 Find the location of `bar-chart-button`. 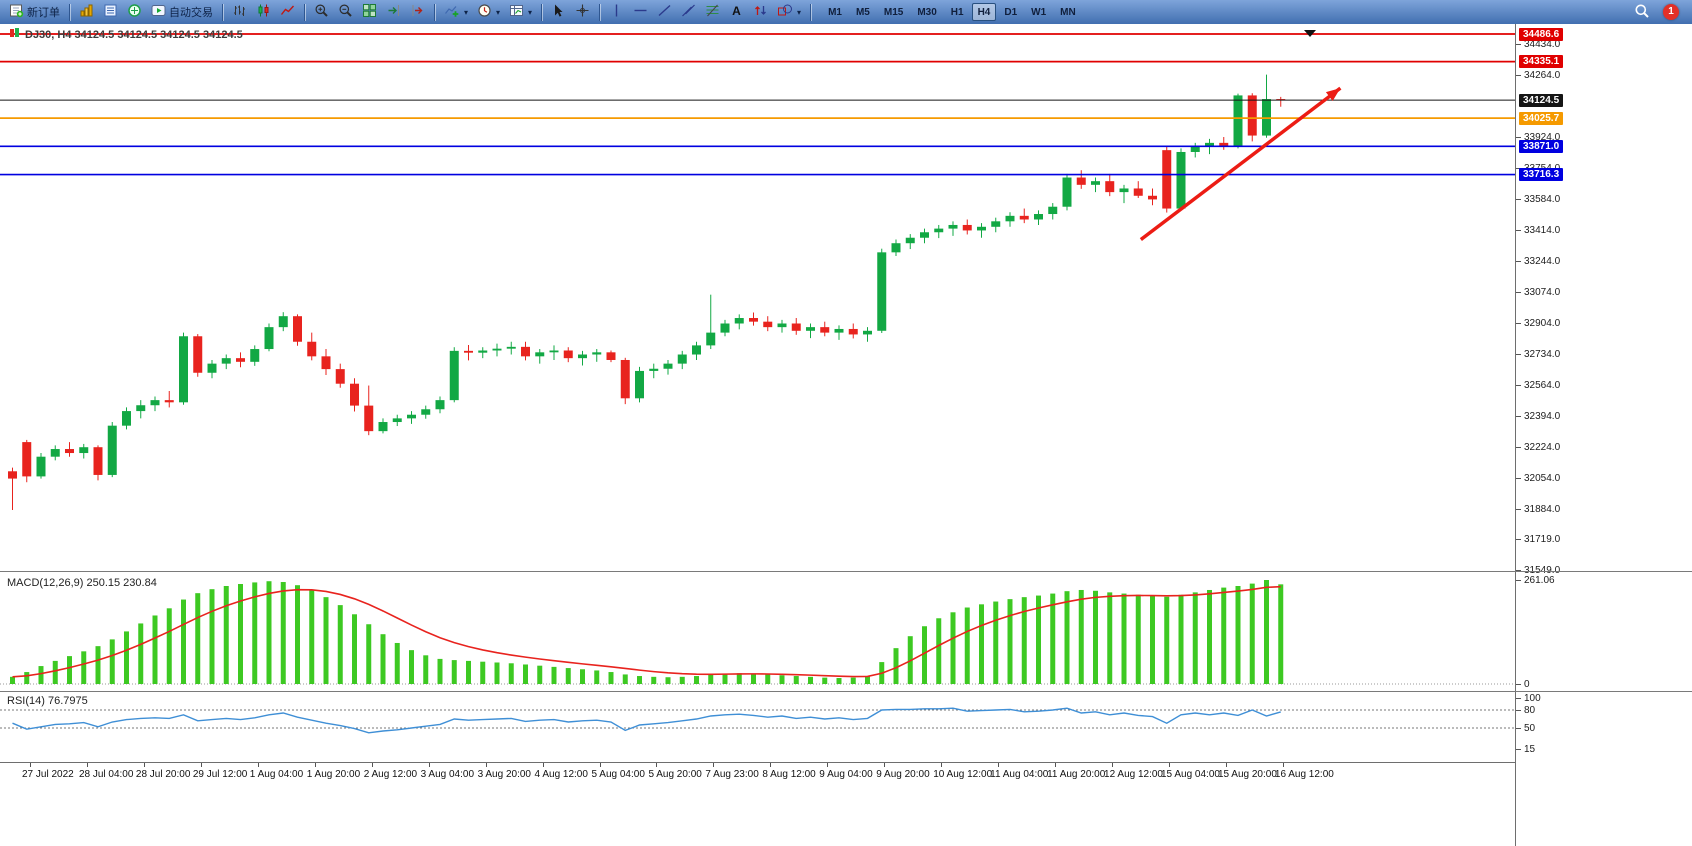

bar-chart-button is located at coordinates (239, 12).